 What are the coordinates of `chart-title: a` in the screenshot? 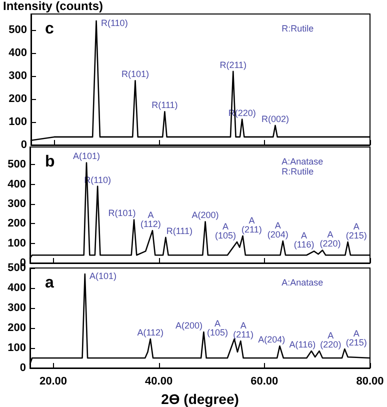 It's located at (49, 283).